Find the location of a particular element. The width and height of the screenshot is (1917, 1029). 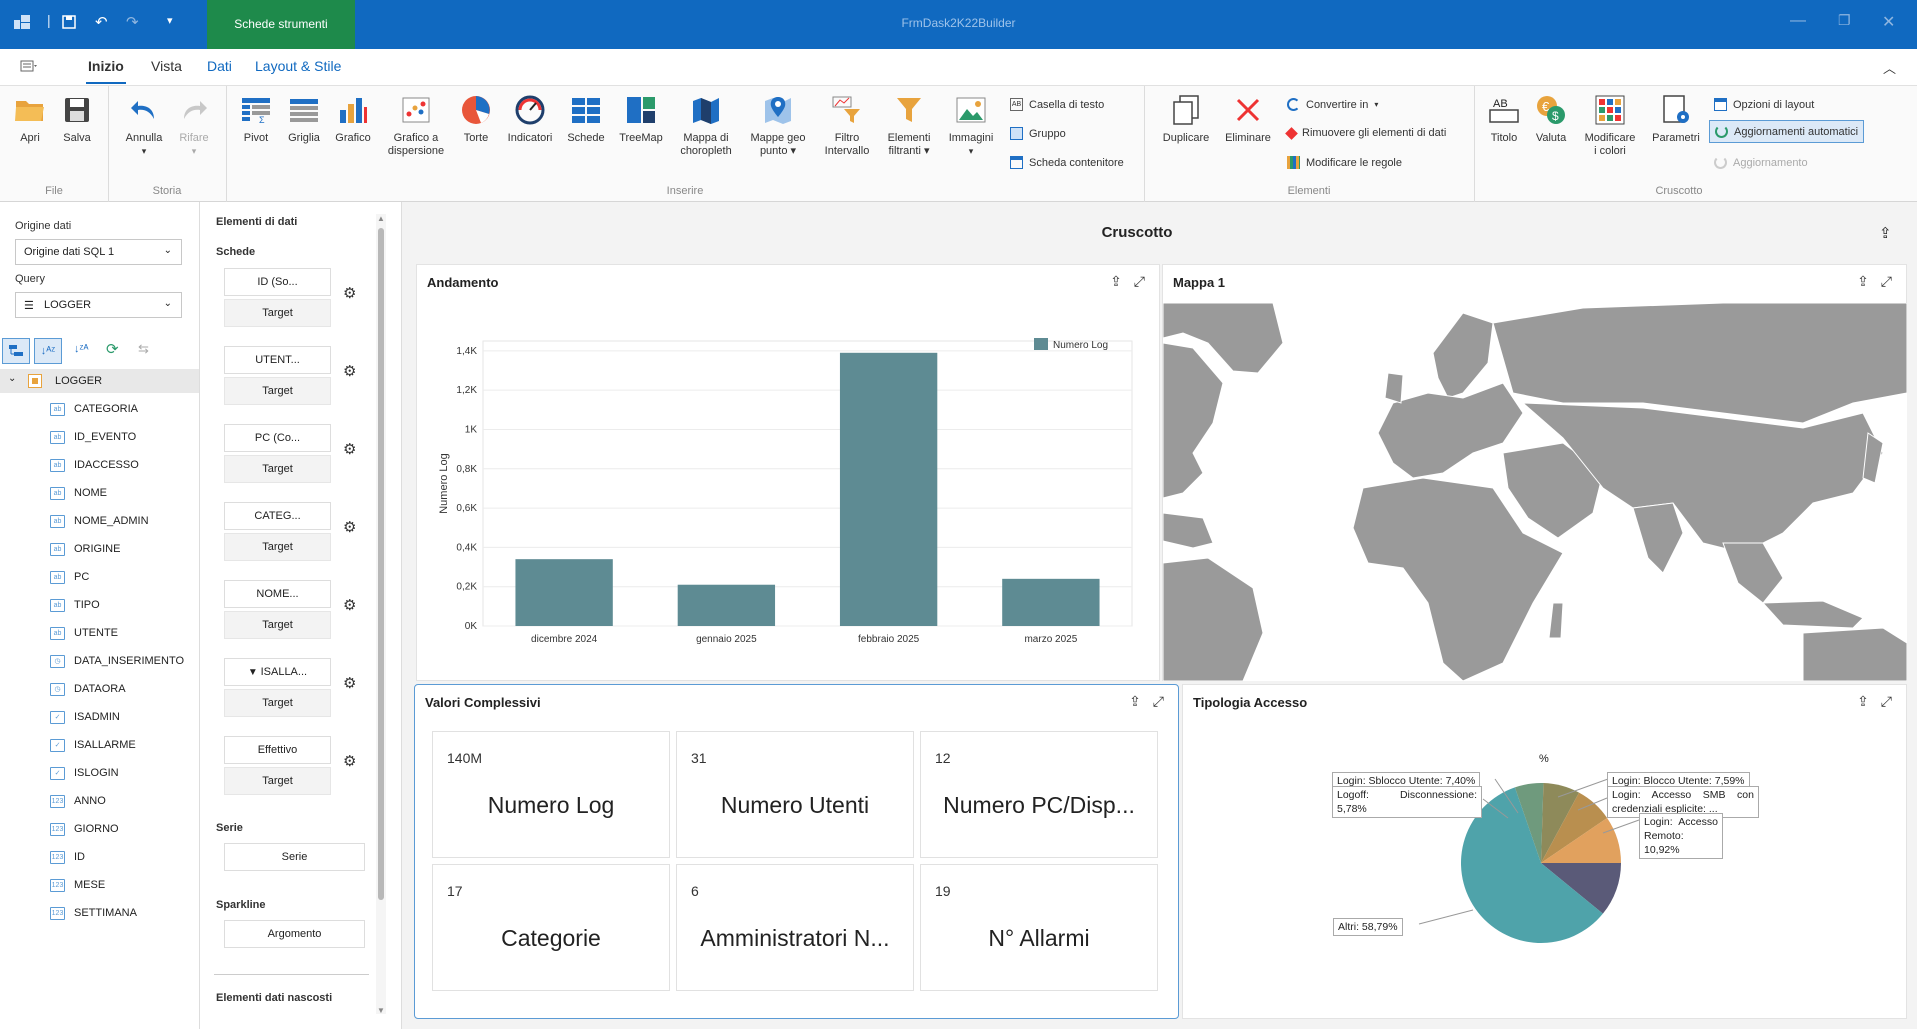

ribbon-menu-icon is located at coordinates (29, 67).